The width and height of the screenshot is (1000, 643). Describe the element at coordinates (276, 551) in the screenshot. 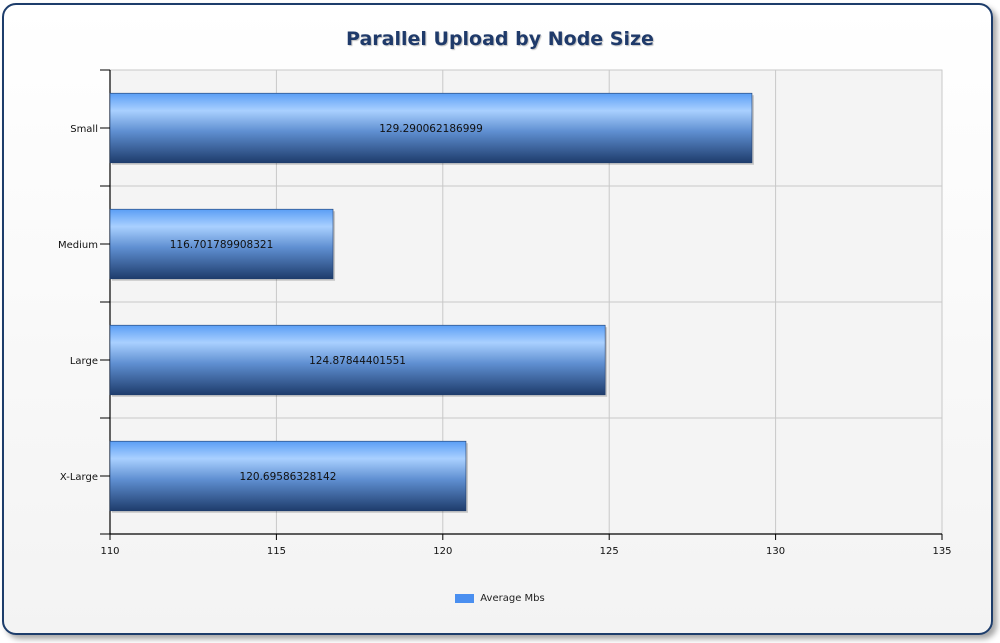

I see `x-tick-label: 115` at that location.